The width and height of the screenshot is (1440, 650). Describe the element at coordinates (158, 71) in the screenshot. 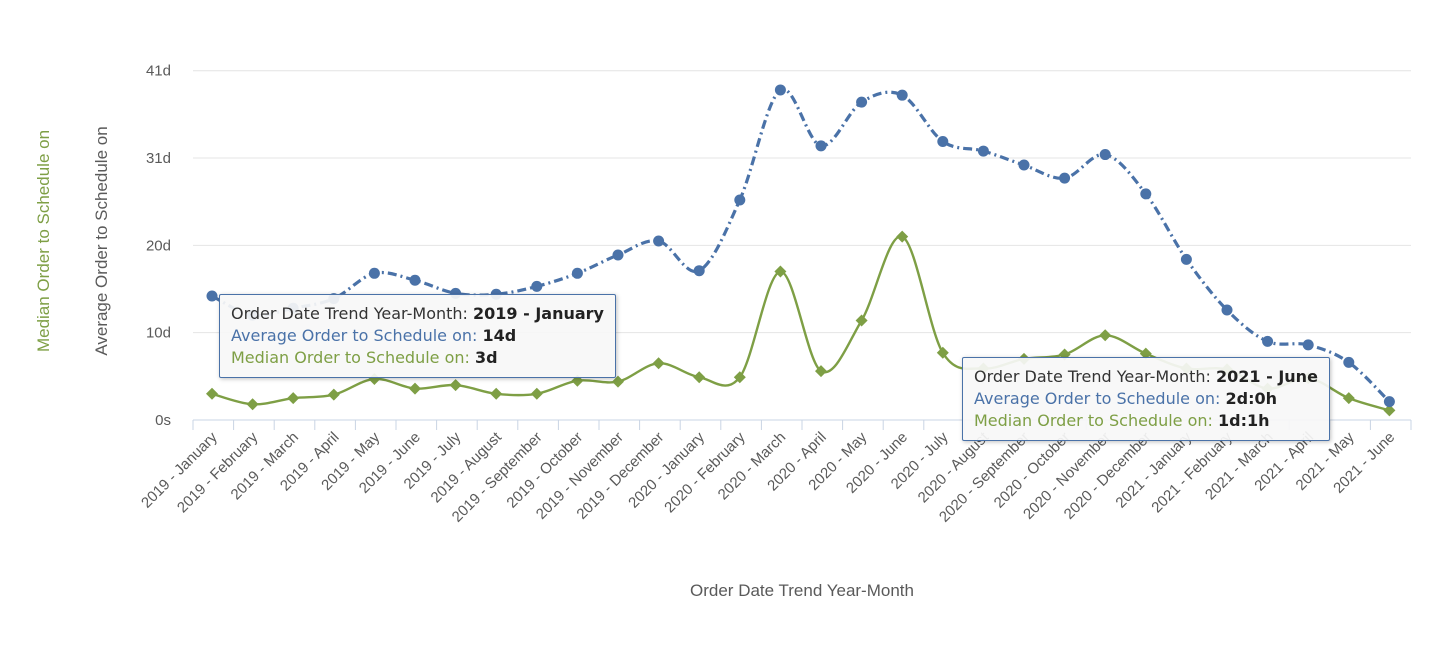

I see `y-tick-label: 41d` at that location.